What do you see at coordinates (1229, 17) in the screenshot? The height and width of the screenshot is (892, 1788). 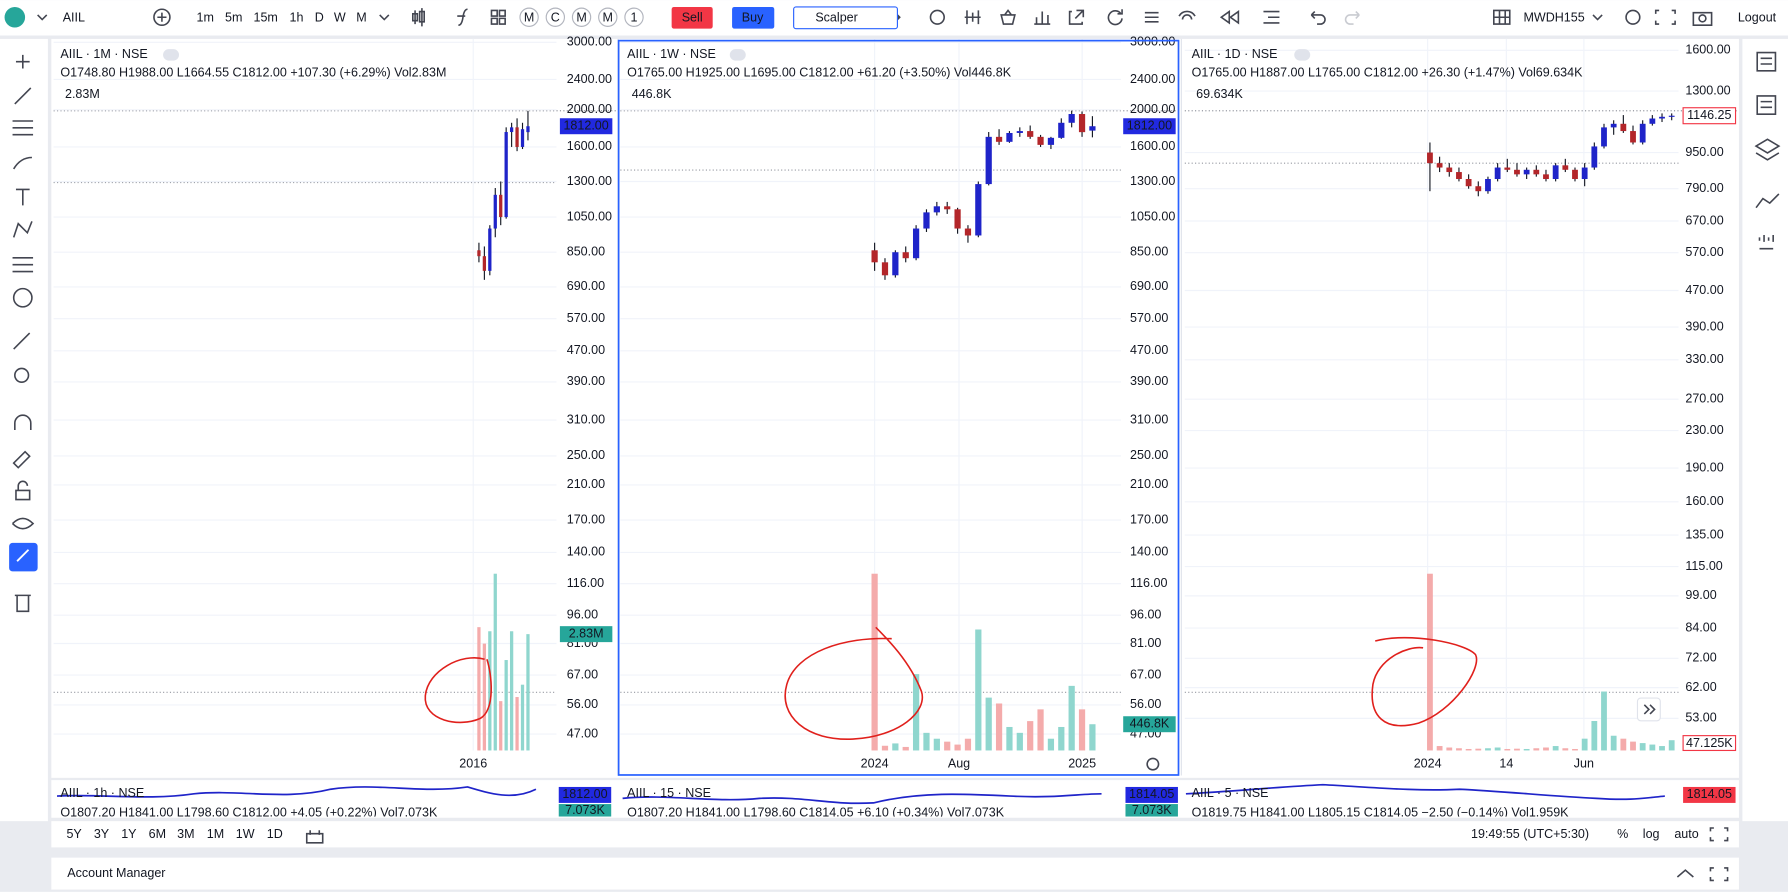 I see `rewind-icon` at bounding box center [1229, 17].